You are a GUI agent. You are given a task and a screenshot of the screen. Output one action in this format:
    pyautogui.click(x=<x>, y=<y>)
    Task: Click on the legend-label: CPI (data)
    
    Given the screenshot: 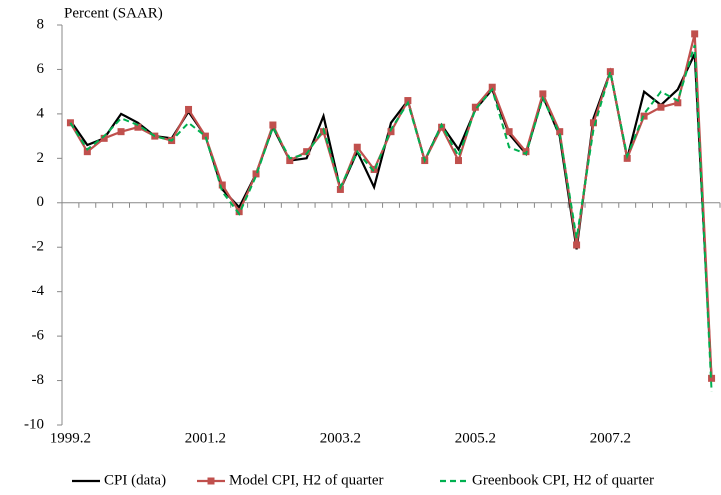 What is the action you would take?
    pyautogui.click(x=135, y=480)
    